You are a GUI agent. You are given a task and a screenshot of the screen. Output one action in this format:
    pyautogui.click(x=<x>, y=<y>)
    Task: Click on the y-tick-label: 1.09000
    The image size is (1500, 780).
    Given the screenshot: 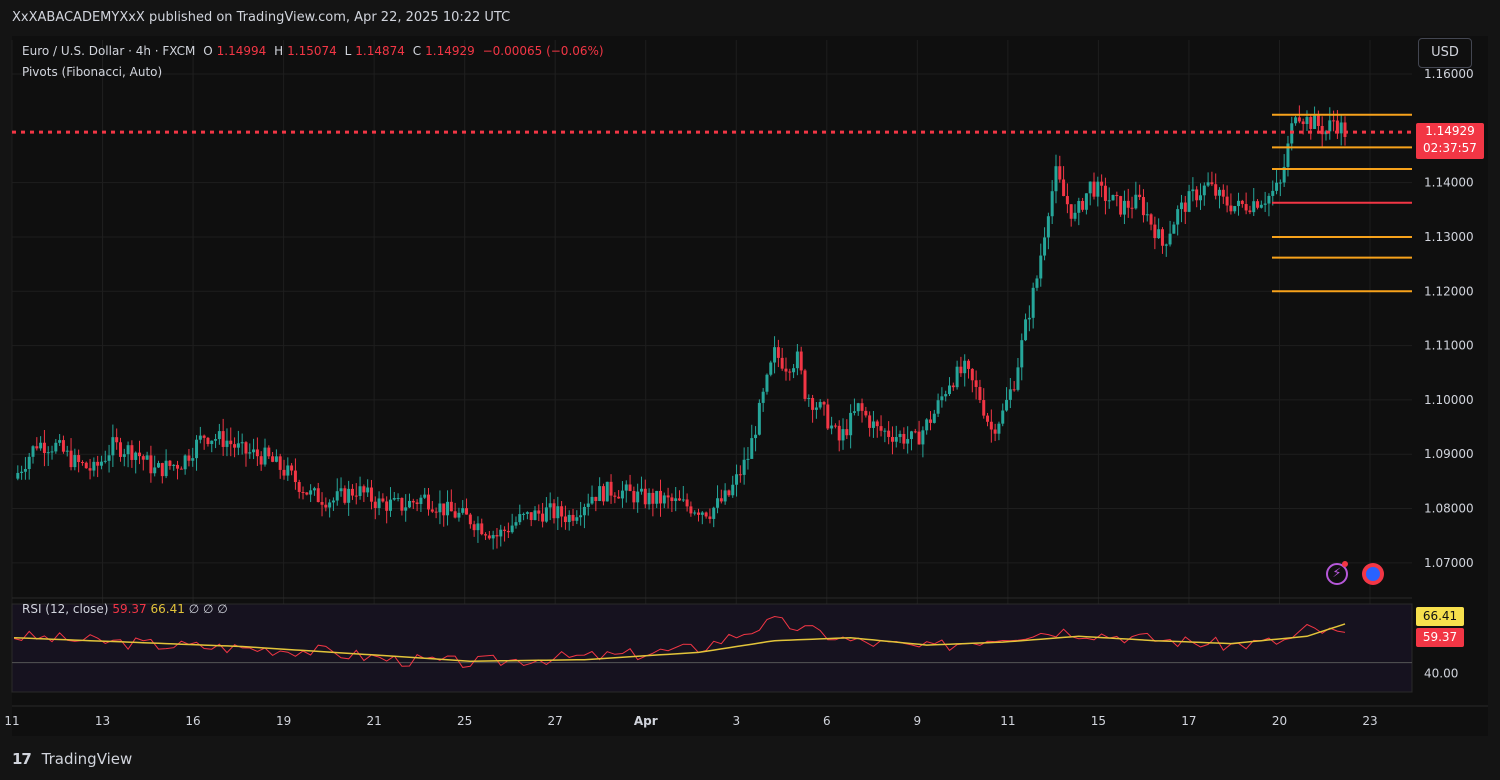 What is the action you would take?
    pyautogui.click(x=1449, y=454)
    